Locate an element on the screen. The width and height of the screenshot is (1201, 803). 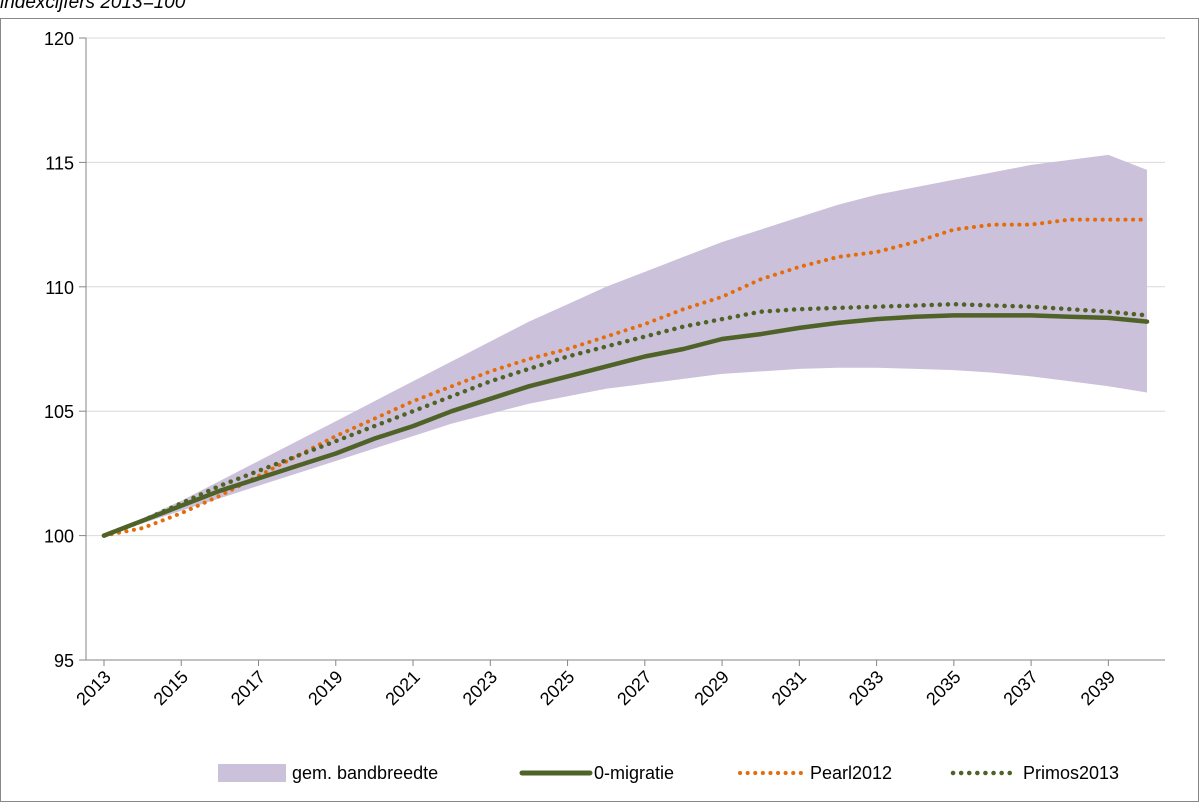
x-tick-label: 2013 is located at coordinates (93, 688).